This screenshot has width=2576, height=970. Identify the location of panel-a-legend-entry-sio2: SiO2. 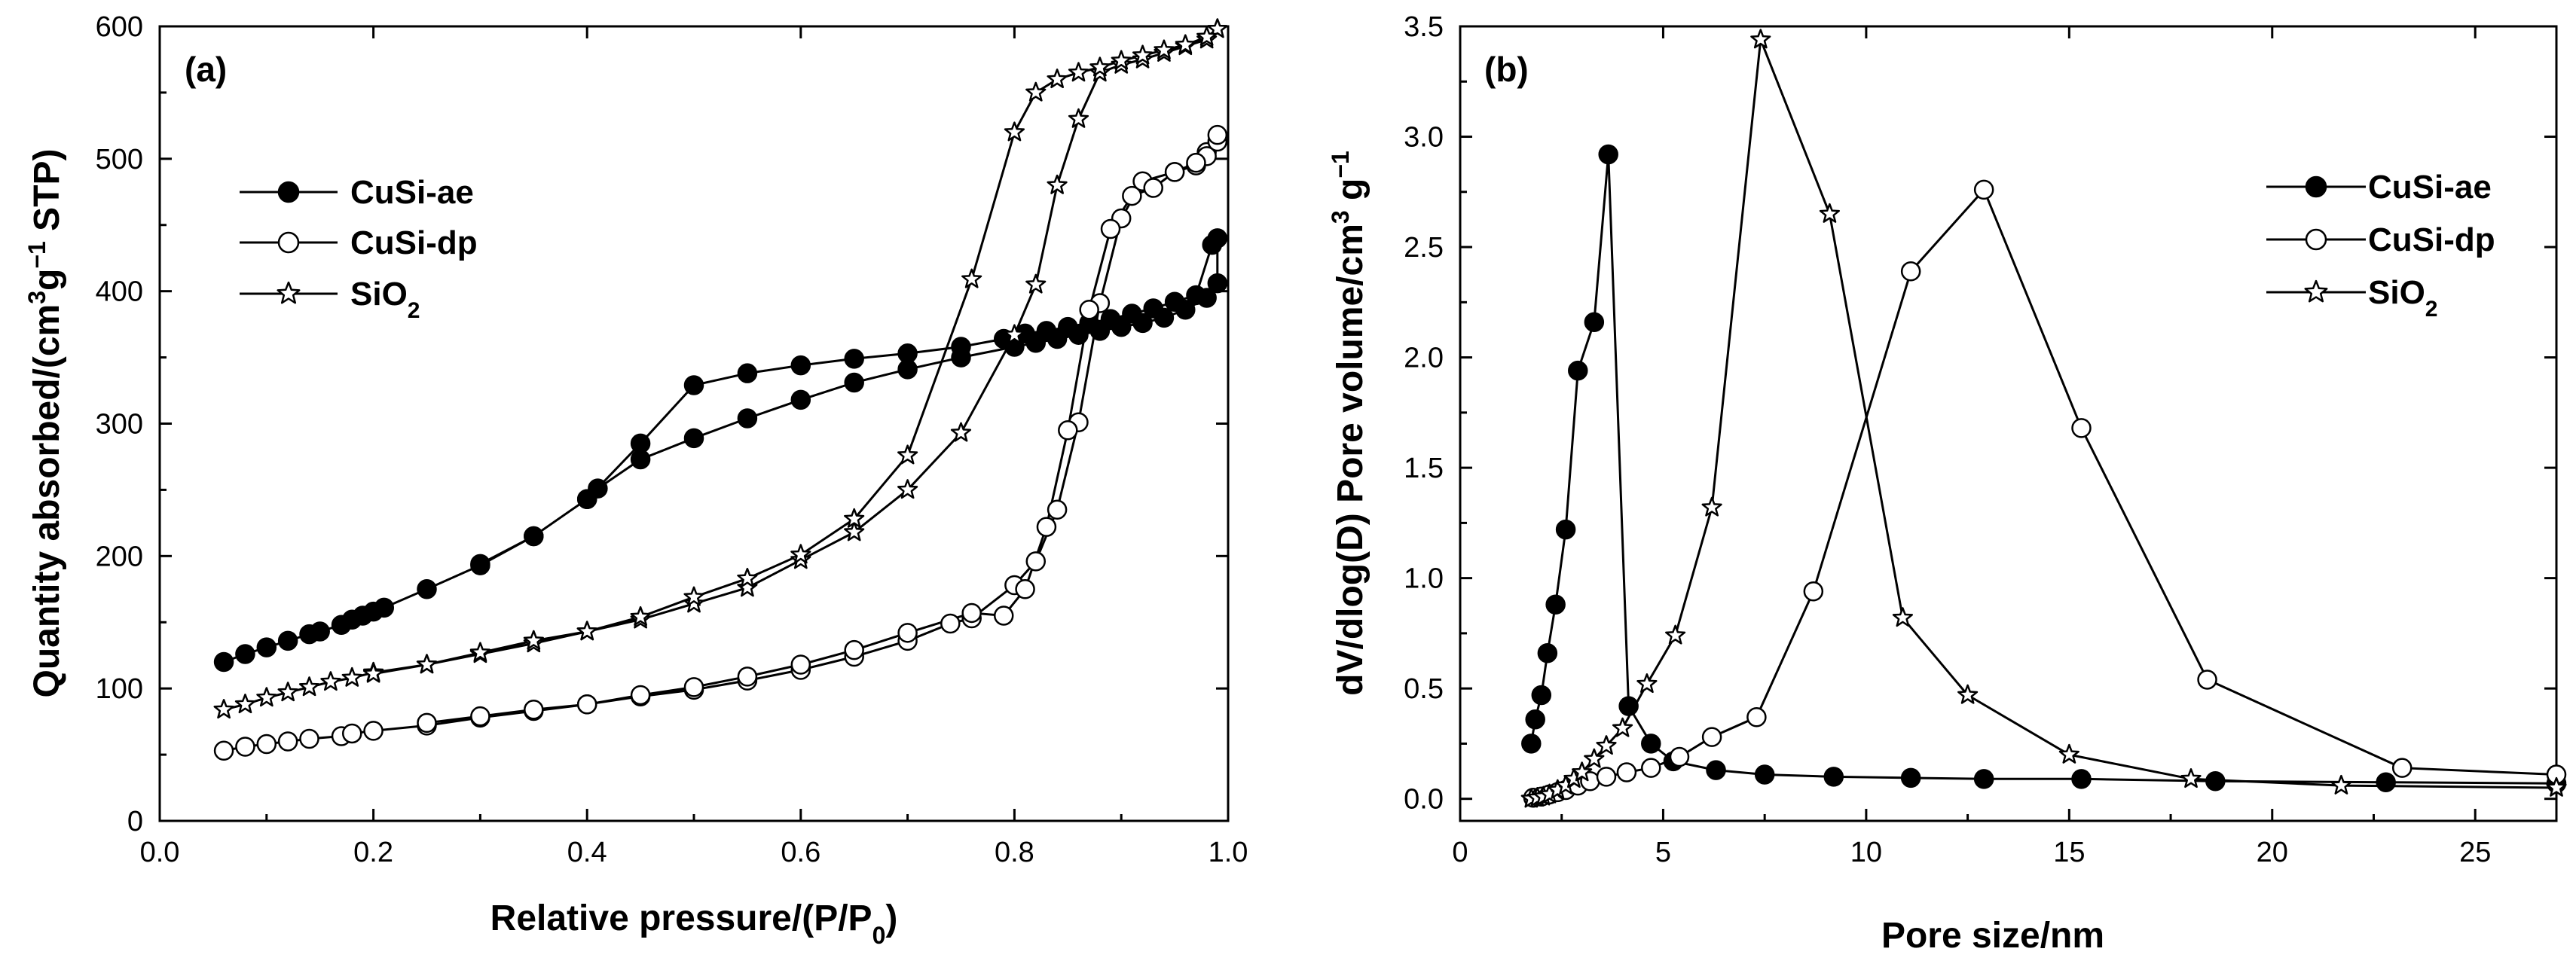
(330, 299).